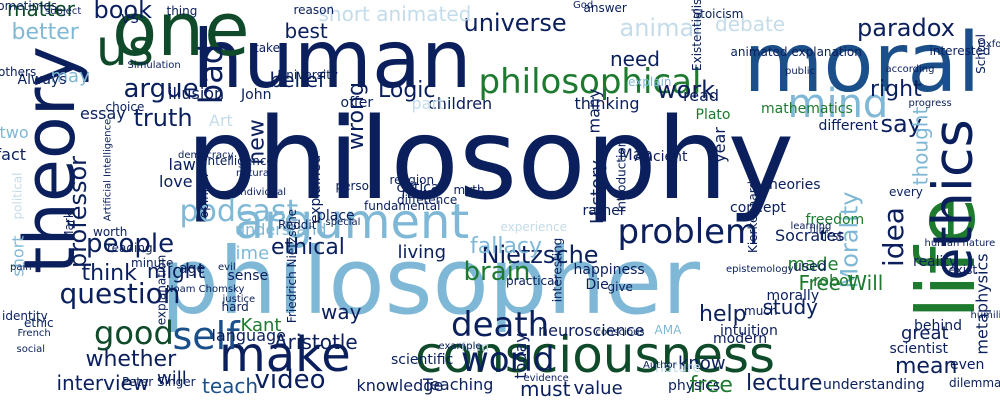  What do you see at coordinates (760, 269) in the screenshot?
I see `word: epistemology` at bounding box center [760, 269].